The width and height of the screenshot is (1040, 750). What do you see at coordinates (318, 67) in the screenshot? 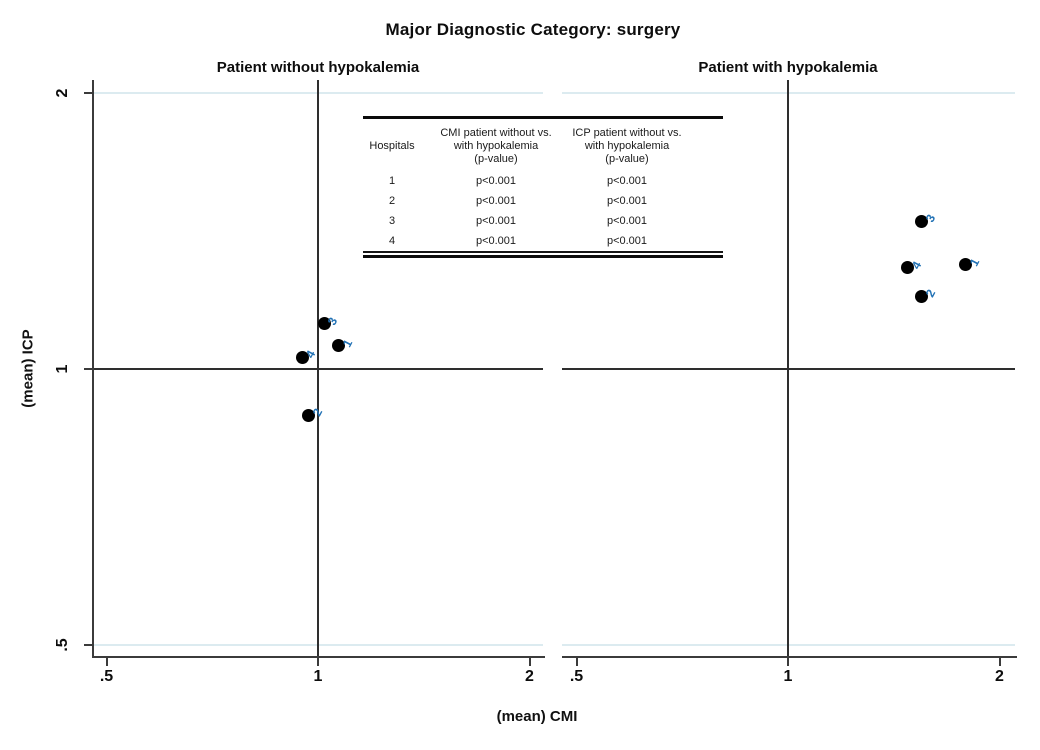
I see `panel-title-without-hypokalemia: Patient without hypokalemia` at bounding box center [318, 67].